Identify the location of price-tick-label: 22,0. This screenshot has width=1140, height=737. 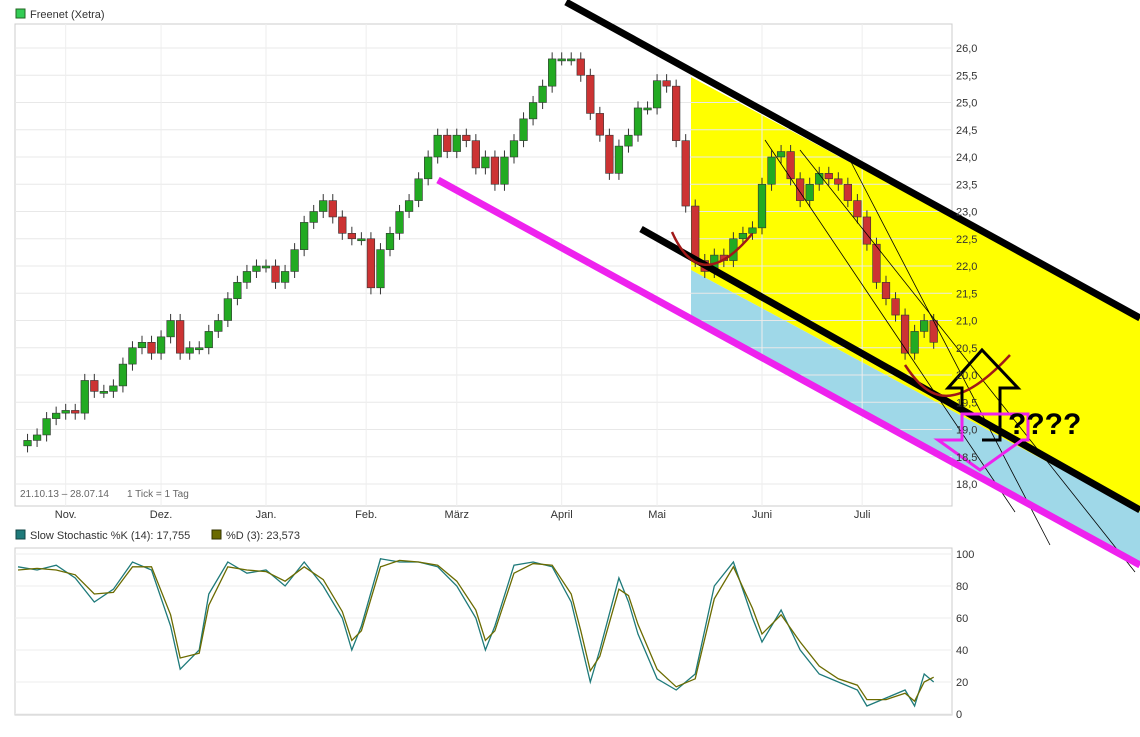
(966, 267).